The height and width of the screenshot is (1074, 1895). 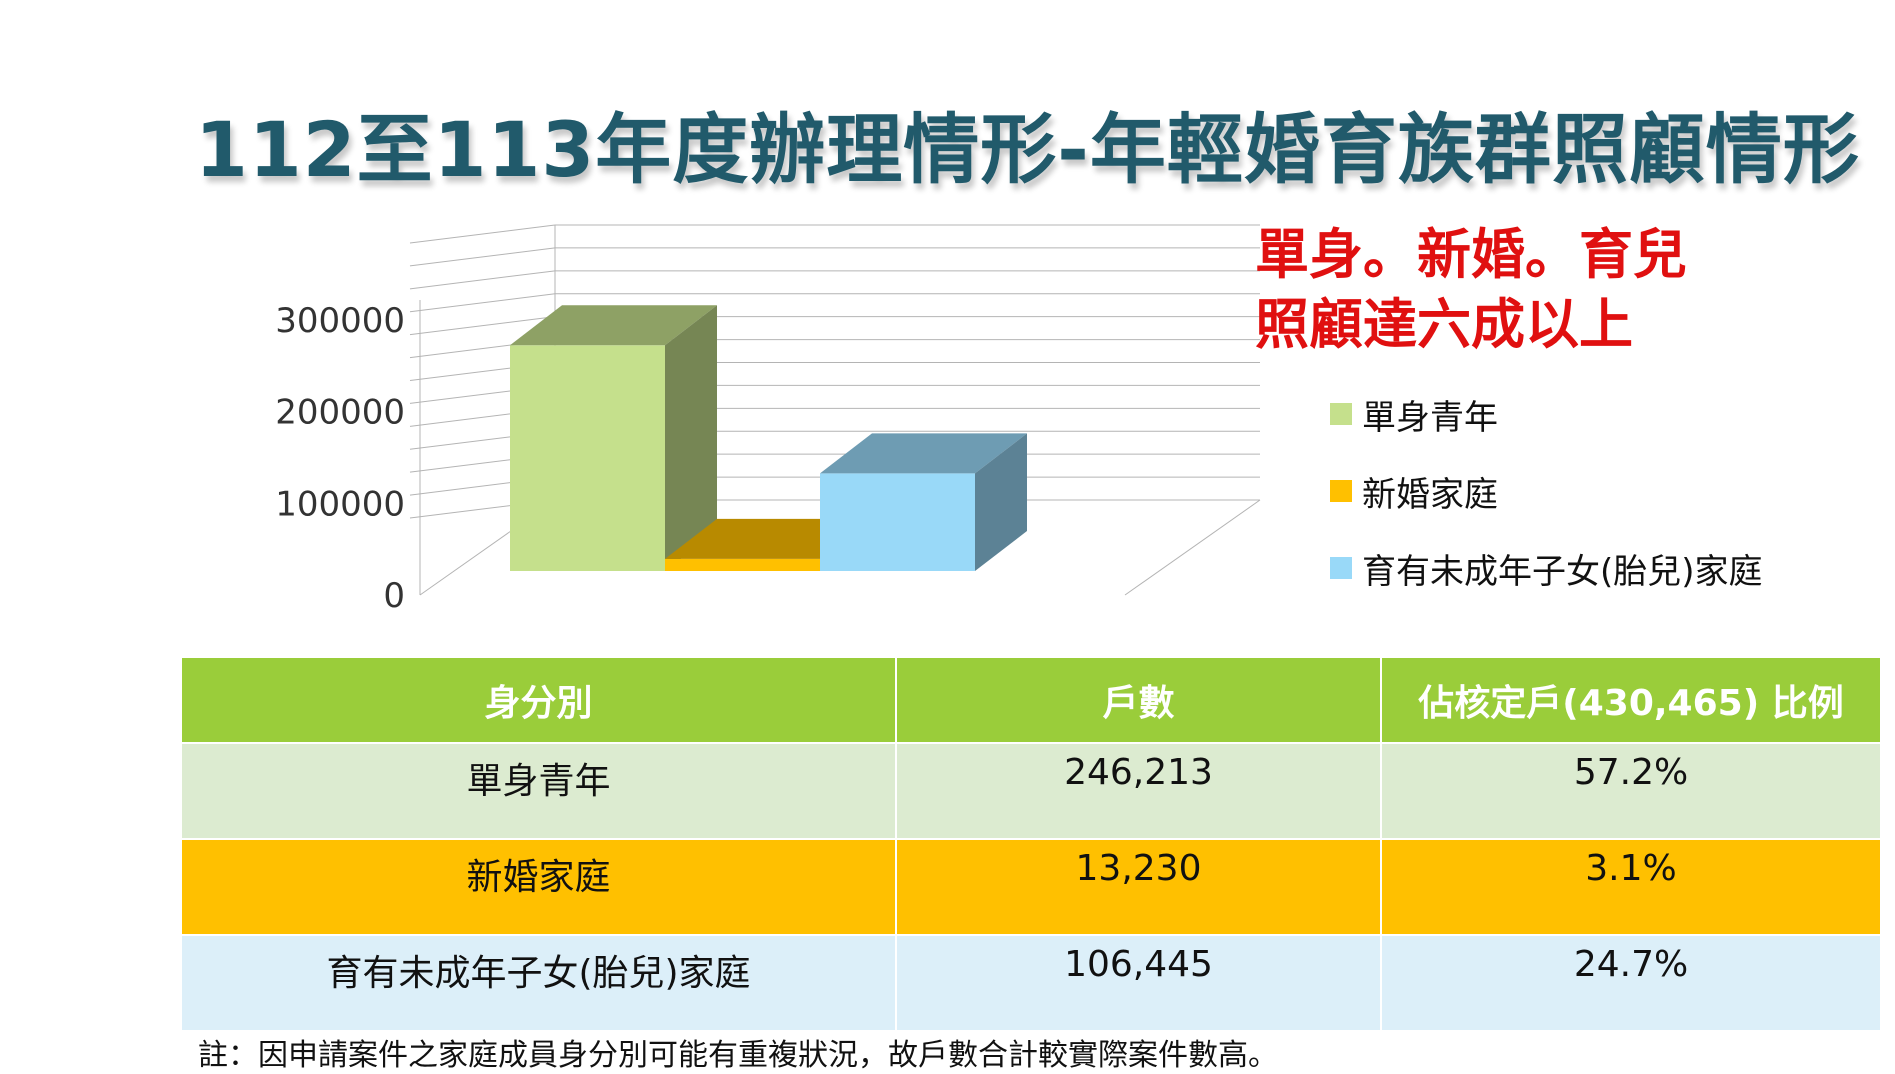 I want to click on floor-edge, so click(x=1192, y=547).